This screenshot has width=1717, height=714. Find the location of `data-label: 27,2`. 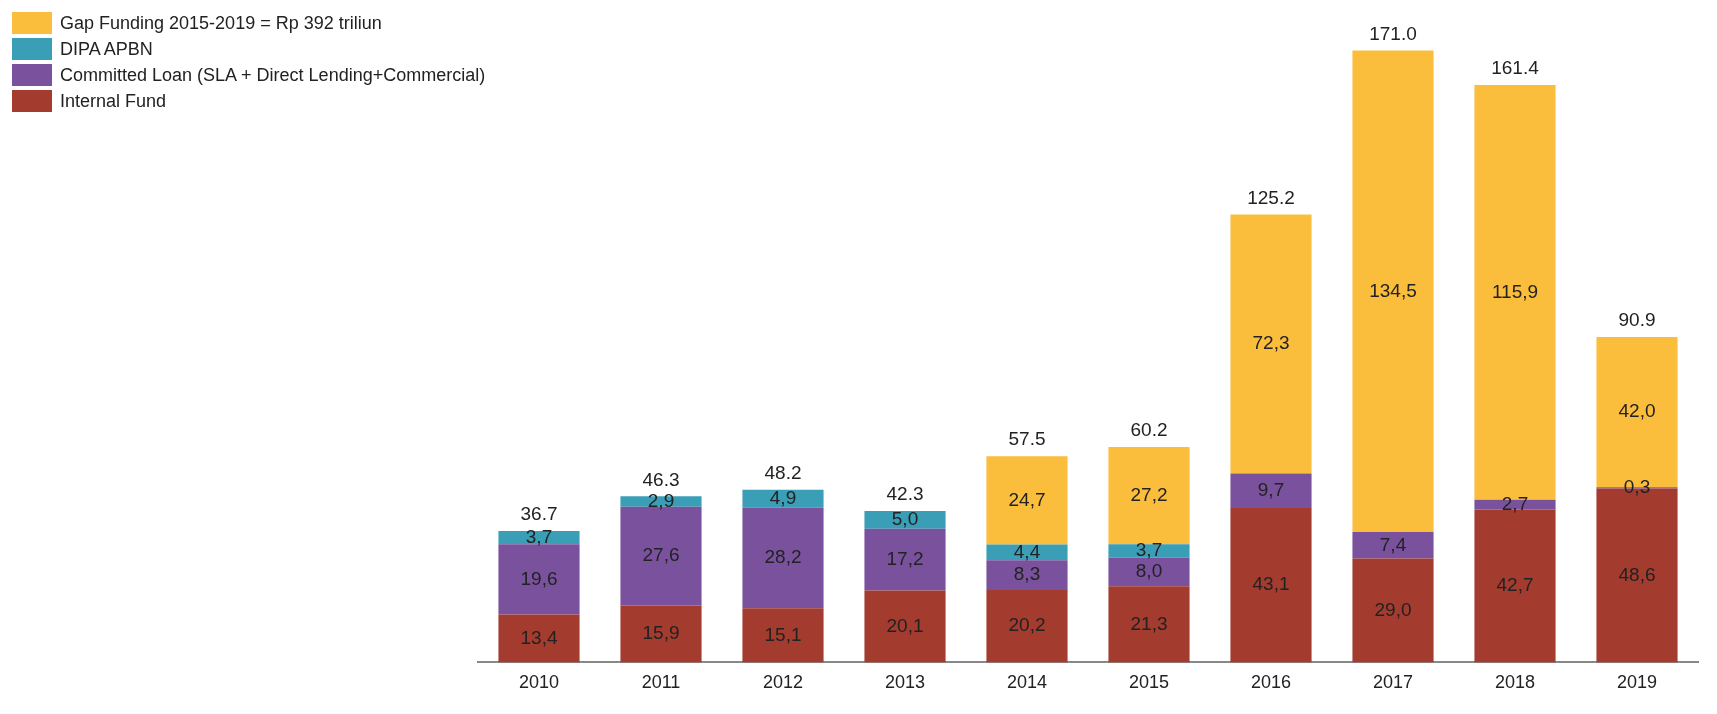

data-label: 27,2 is located at coordinates (1149, 494).